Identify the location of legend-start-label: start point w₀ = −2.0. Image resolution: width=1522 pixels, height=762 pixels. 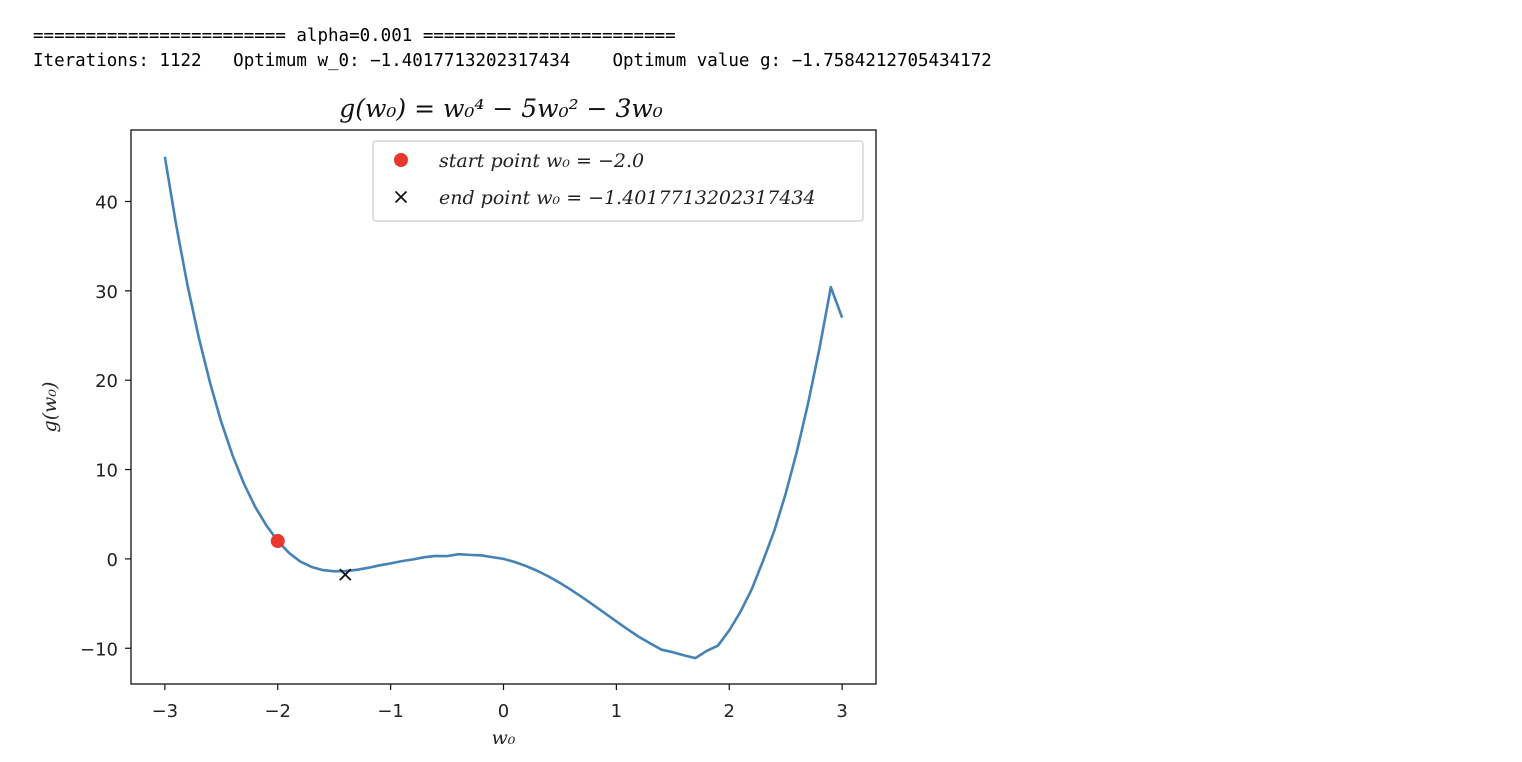
(541, 161).